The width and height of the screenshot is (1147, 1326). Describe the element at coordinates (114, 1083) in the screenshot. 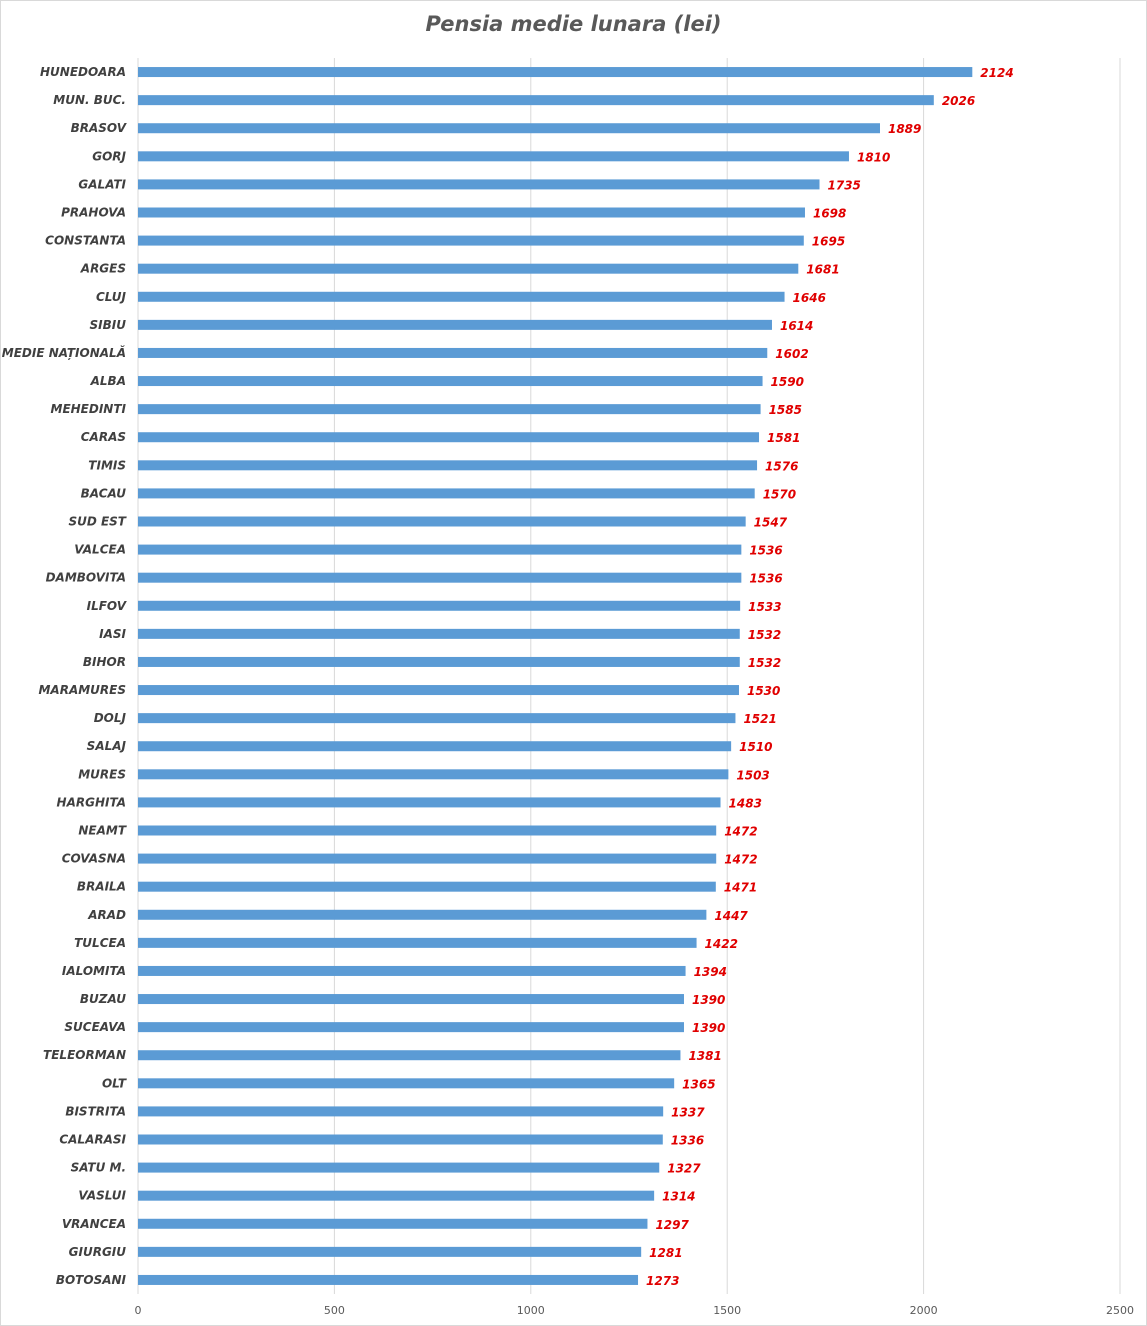

I see `category-label: OLT` at that location.